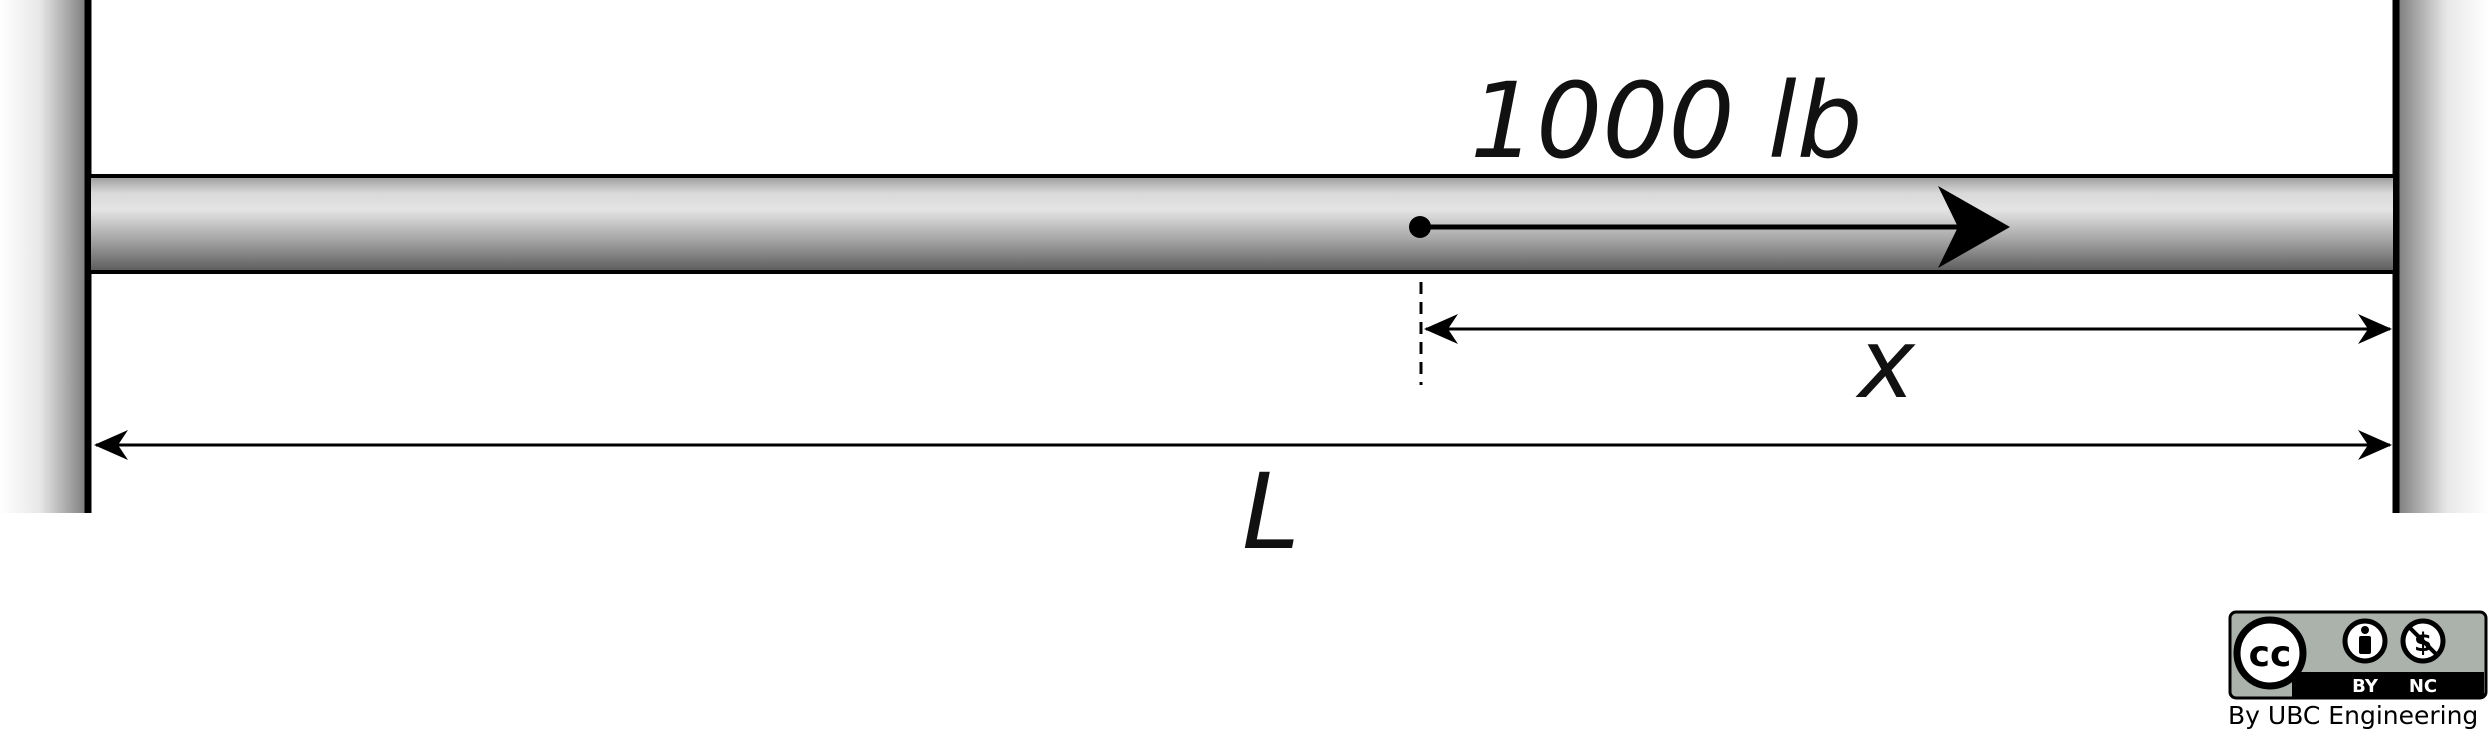  Describe the element at coordinates (1666, 121) in the screenshot. I see `load-label: 1000 lb` at that location.